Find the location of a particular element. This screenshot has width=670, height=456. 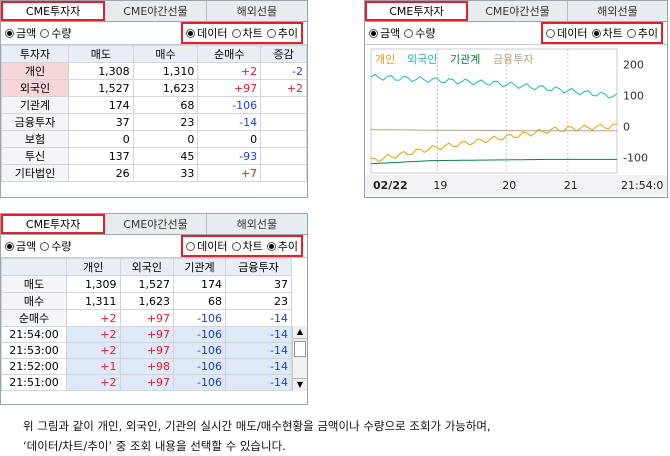

history-row: 21:52:00 +1 +98 -106 -14 is located at coordinates (147, 366).